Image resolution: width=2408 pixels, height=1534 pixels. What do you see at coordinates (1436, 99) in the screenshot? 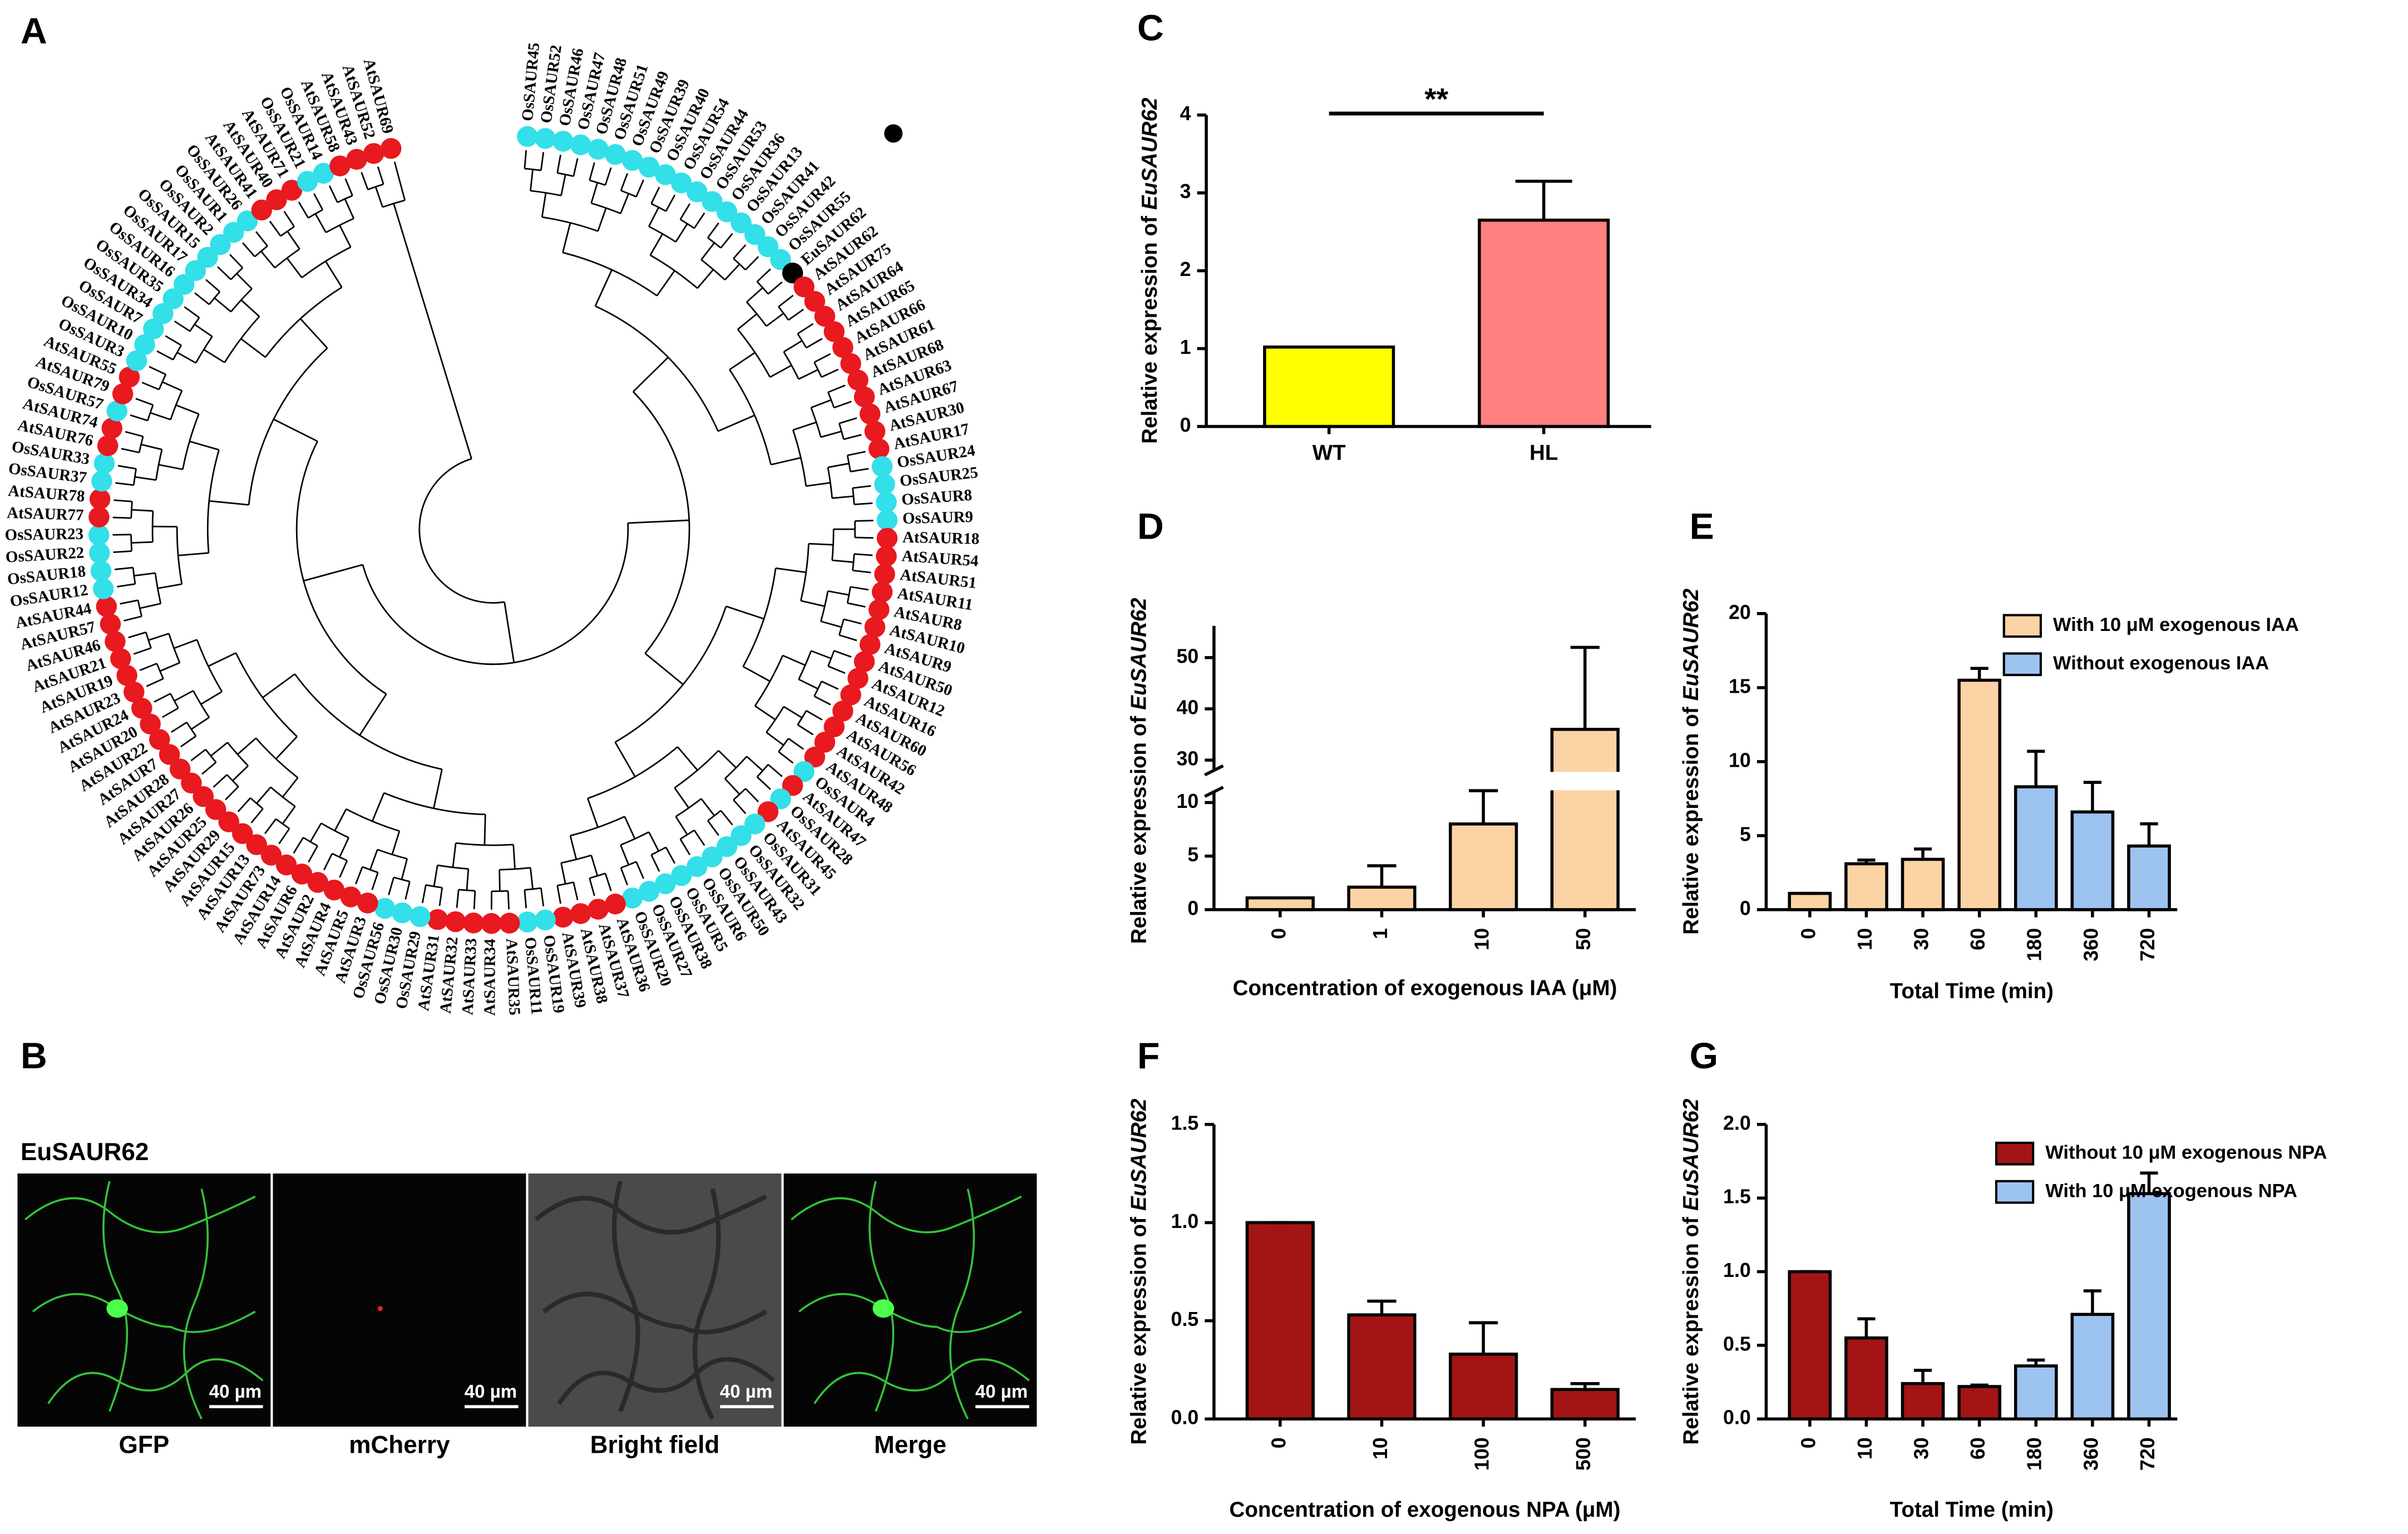
I see `significance-label: **` at bounding box center [1436, 99].